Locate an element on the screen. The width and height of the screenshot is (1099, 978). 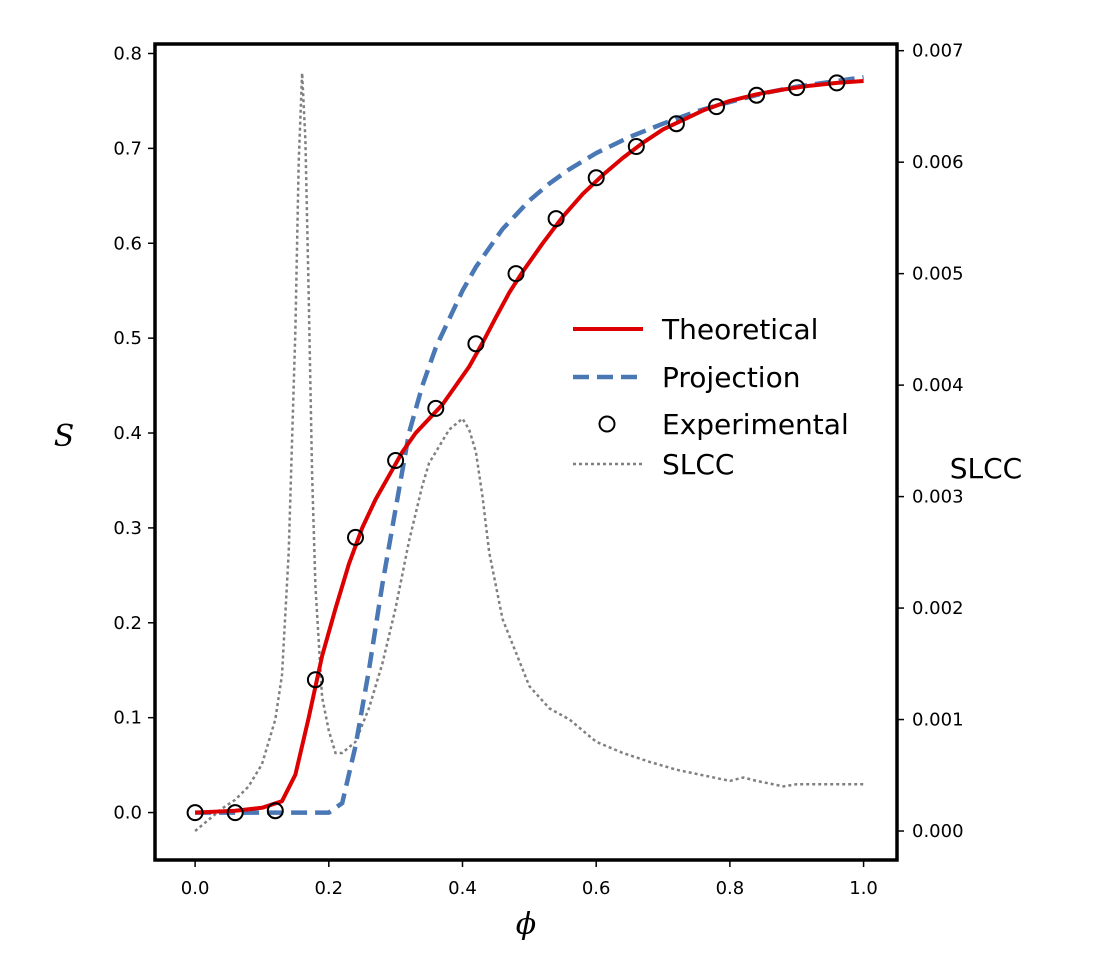
y2-tick-label: 0.006 is located at coordinates (938, 162).